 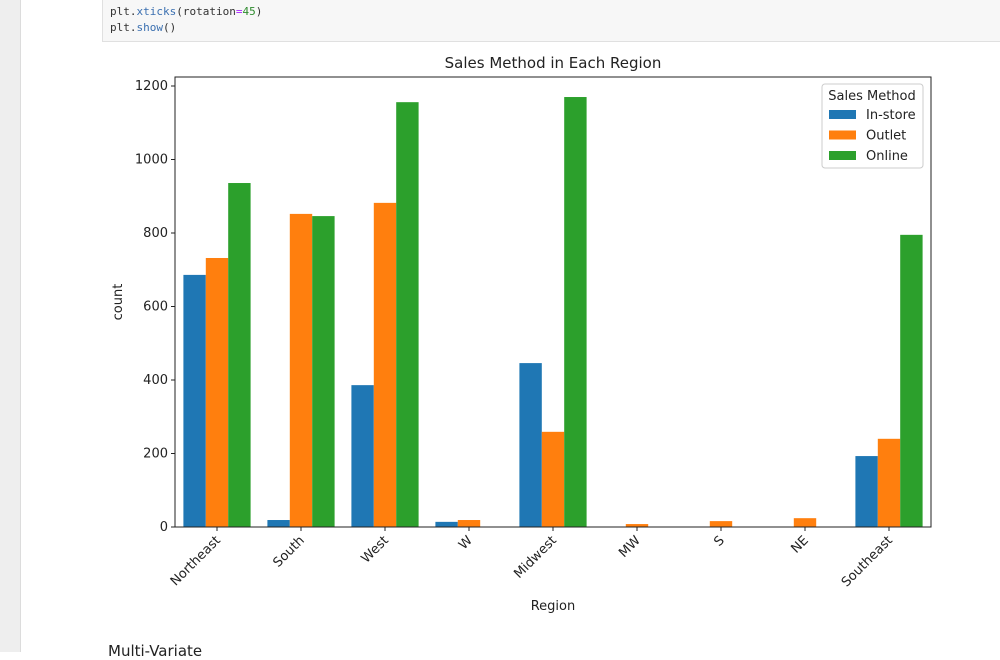 I want to click on bar-outlet-northeast, so click(x=217, y=392).